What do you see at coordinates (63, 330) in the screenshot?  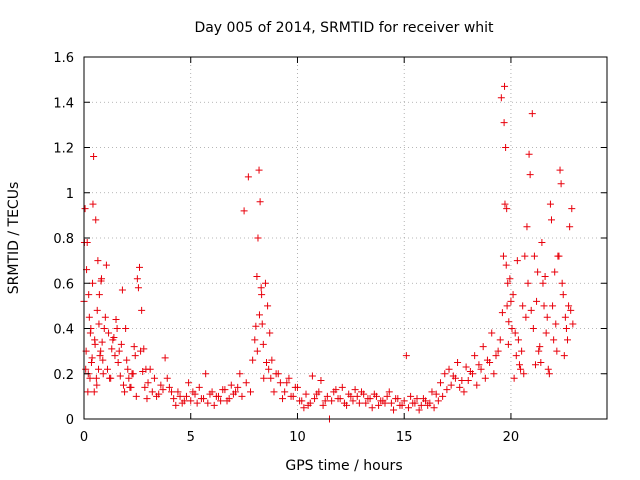 I see `y-tick-label: 0.4` at bounding box center [63, 330].